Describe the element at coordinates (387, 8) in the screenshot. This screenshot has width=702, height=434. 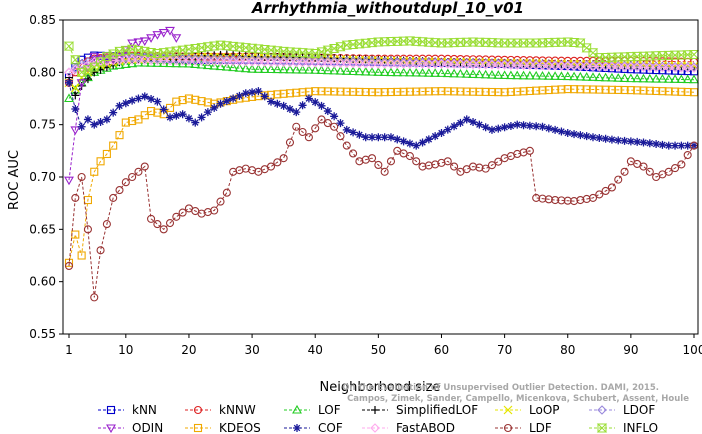
I see `chart-title: Arrhythmia_withoutdupl_10_v01` at that location.